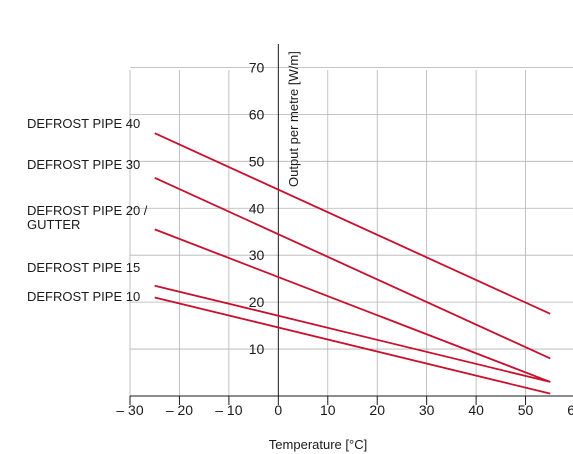 This screenshot has width=573, height=454. What do you see at coordinates (228, 410) in the screenshot?
I see `x-tick-label: – 10` at bounding box center [228, 410].